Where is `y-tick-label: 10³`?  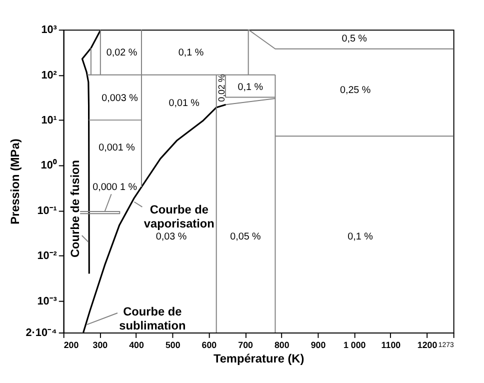
y-tick-label: 10³ is located at coordinates (49, 30).